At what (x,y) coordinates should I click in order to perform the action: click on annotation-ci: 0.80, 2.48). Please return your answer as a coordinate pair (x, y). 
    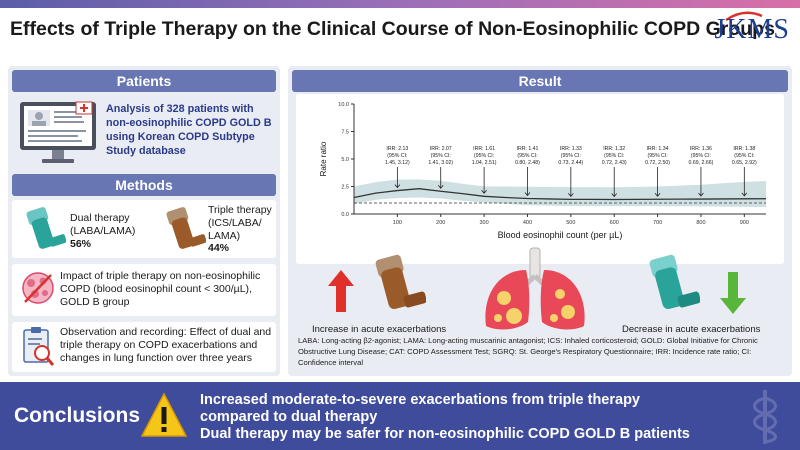
    Looking at the image, I should click on (527, 163).